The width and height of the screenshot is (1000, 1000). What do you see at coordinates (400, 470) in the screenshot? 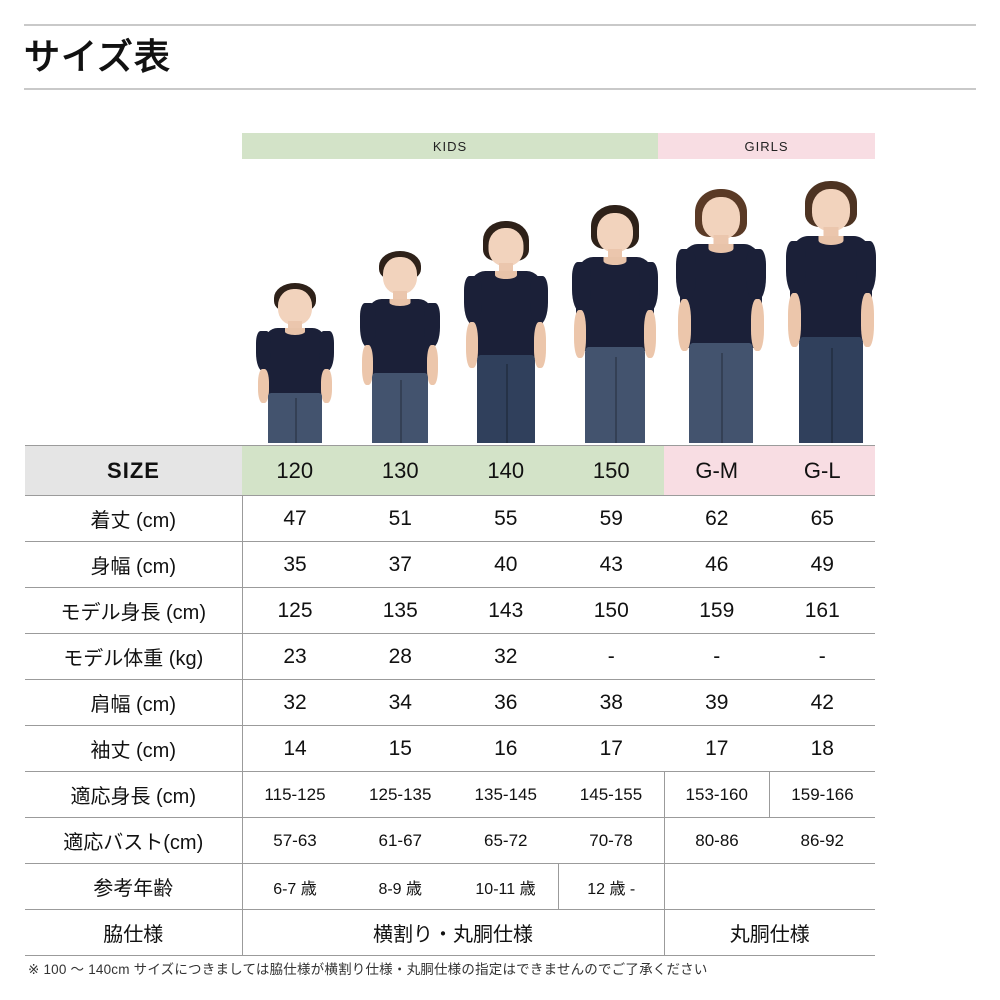
I see `header-col-130: 130` at bounding box center [400, 470].